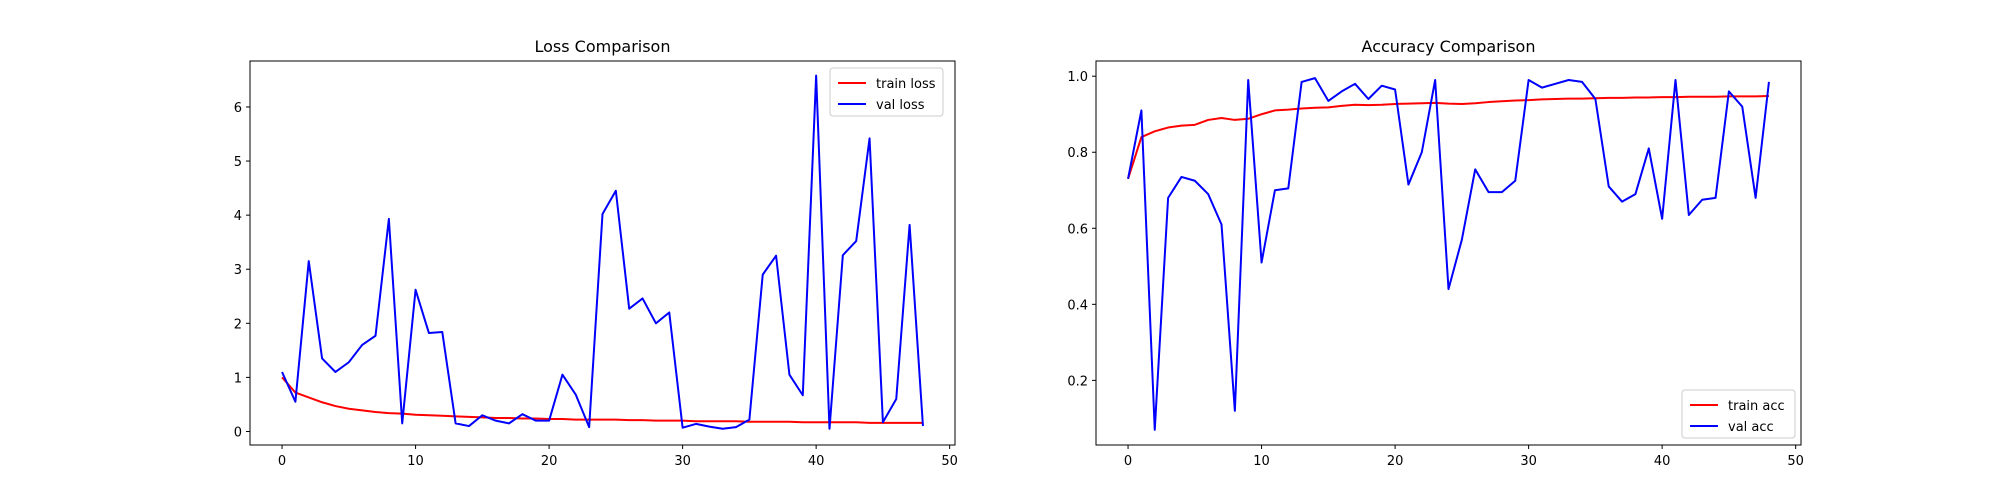 This screenshot has width=2000, height=500. Describe the element at coordinates (602, 400) in the screenshot. I see `loss-series-train-loss` at that location.